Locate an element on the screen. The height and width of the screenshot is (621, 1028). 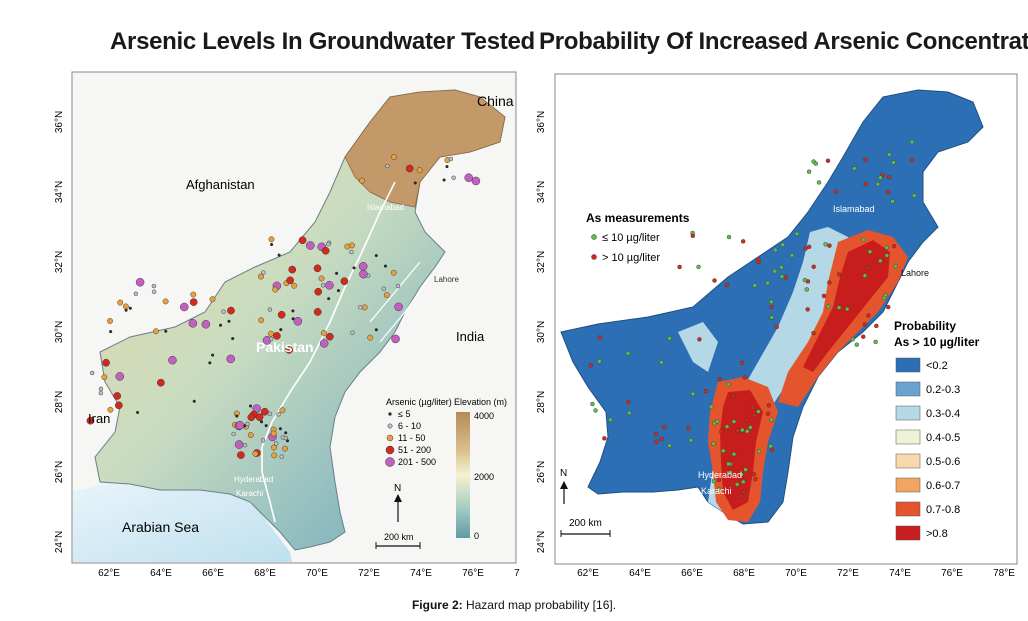
left-lat-ticks: 36°N 34°N 32°N 30°N 28°N 26°N 24°N is located at coordinates (59, 332).